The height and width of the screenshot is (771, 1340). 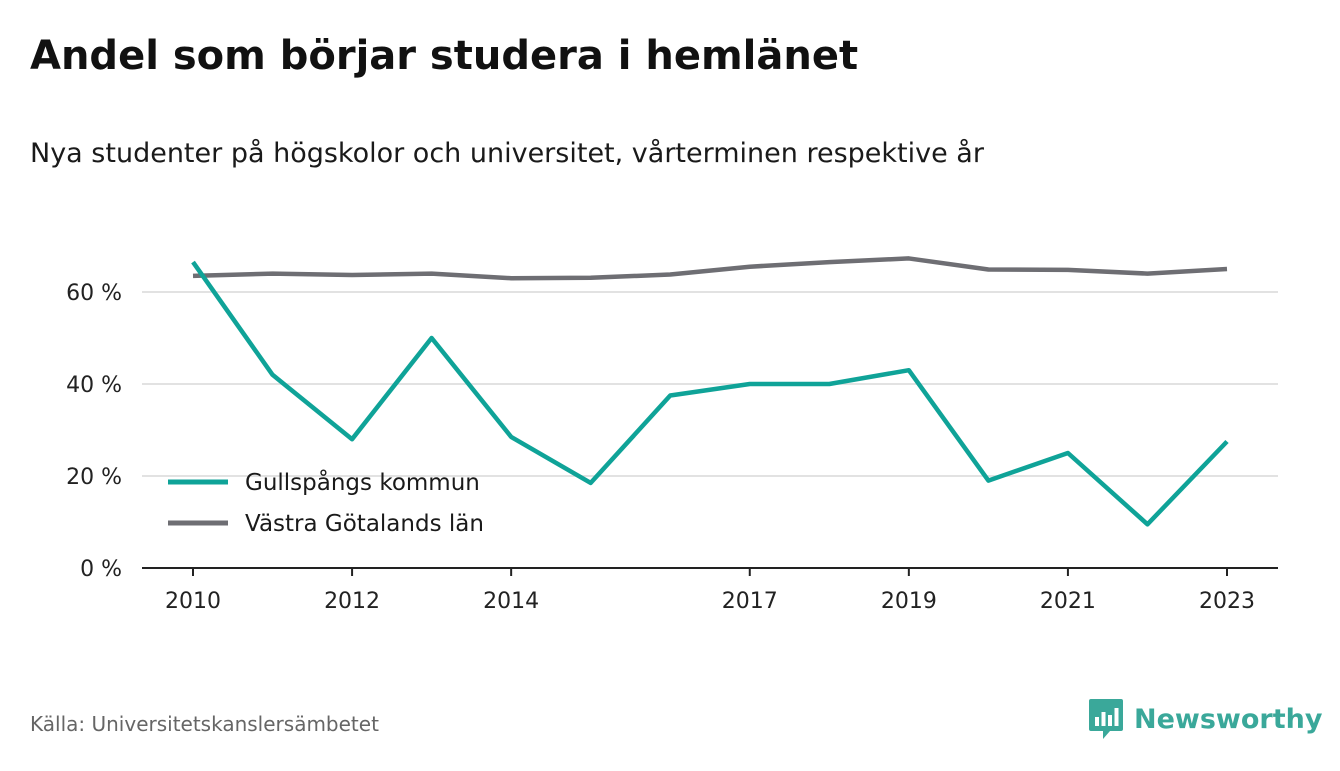 What do you see at coordinates (352, 601) in the screenshot?
I see `x-tick-label: 2012` at bounding box center [352, 601].